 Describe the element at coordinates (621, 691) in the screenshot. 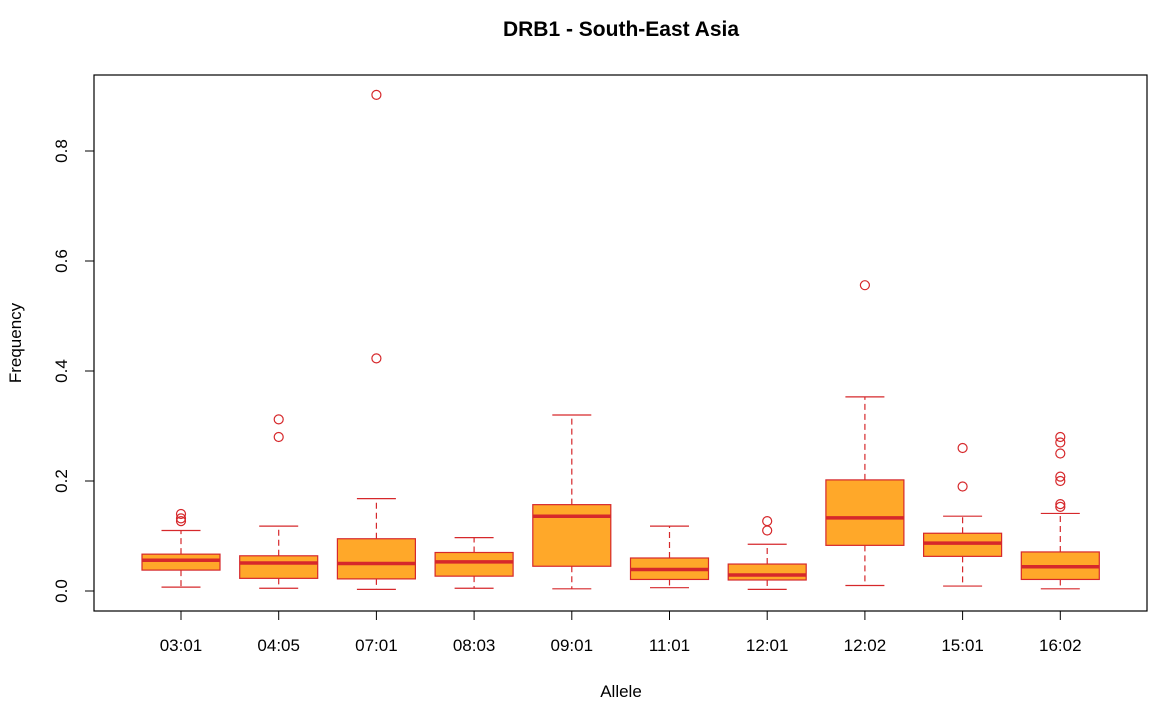

I see `x-axis-label: Allele` at that location.